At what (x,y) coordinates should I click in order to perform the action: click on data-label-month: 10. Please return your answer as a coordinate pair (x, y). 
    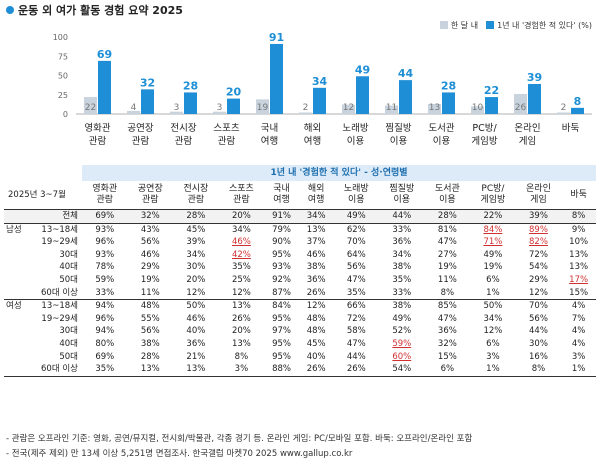
    Looking at the image, I should click on (478, 108).